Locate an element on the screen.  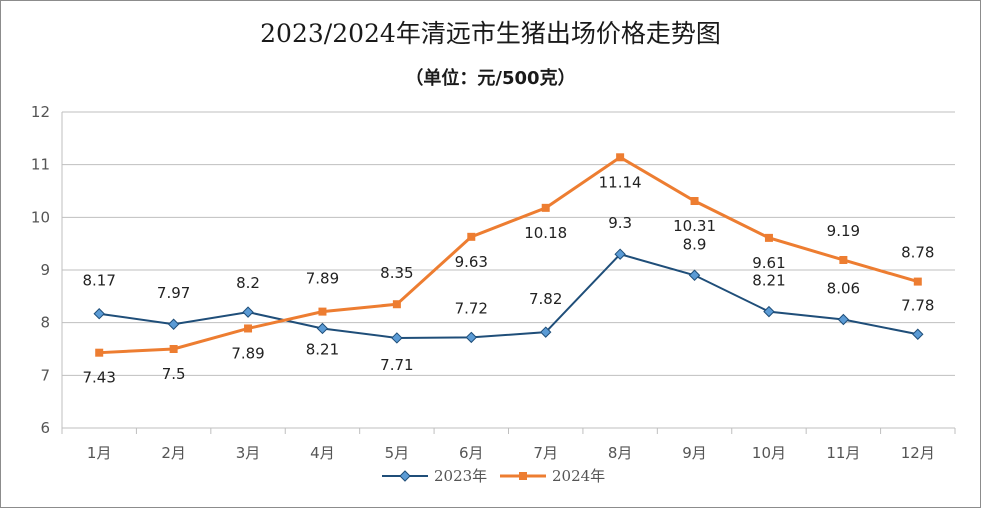
x-tick-label: 9月 is located at coordinates (694, 453).